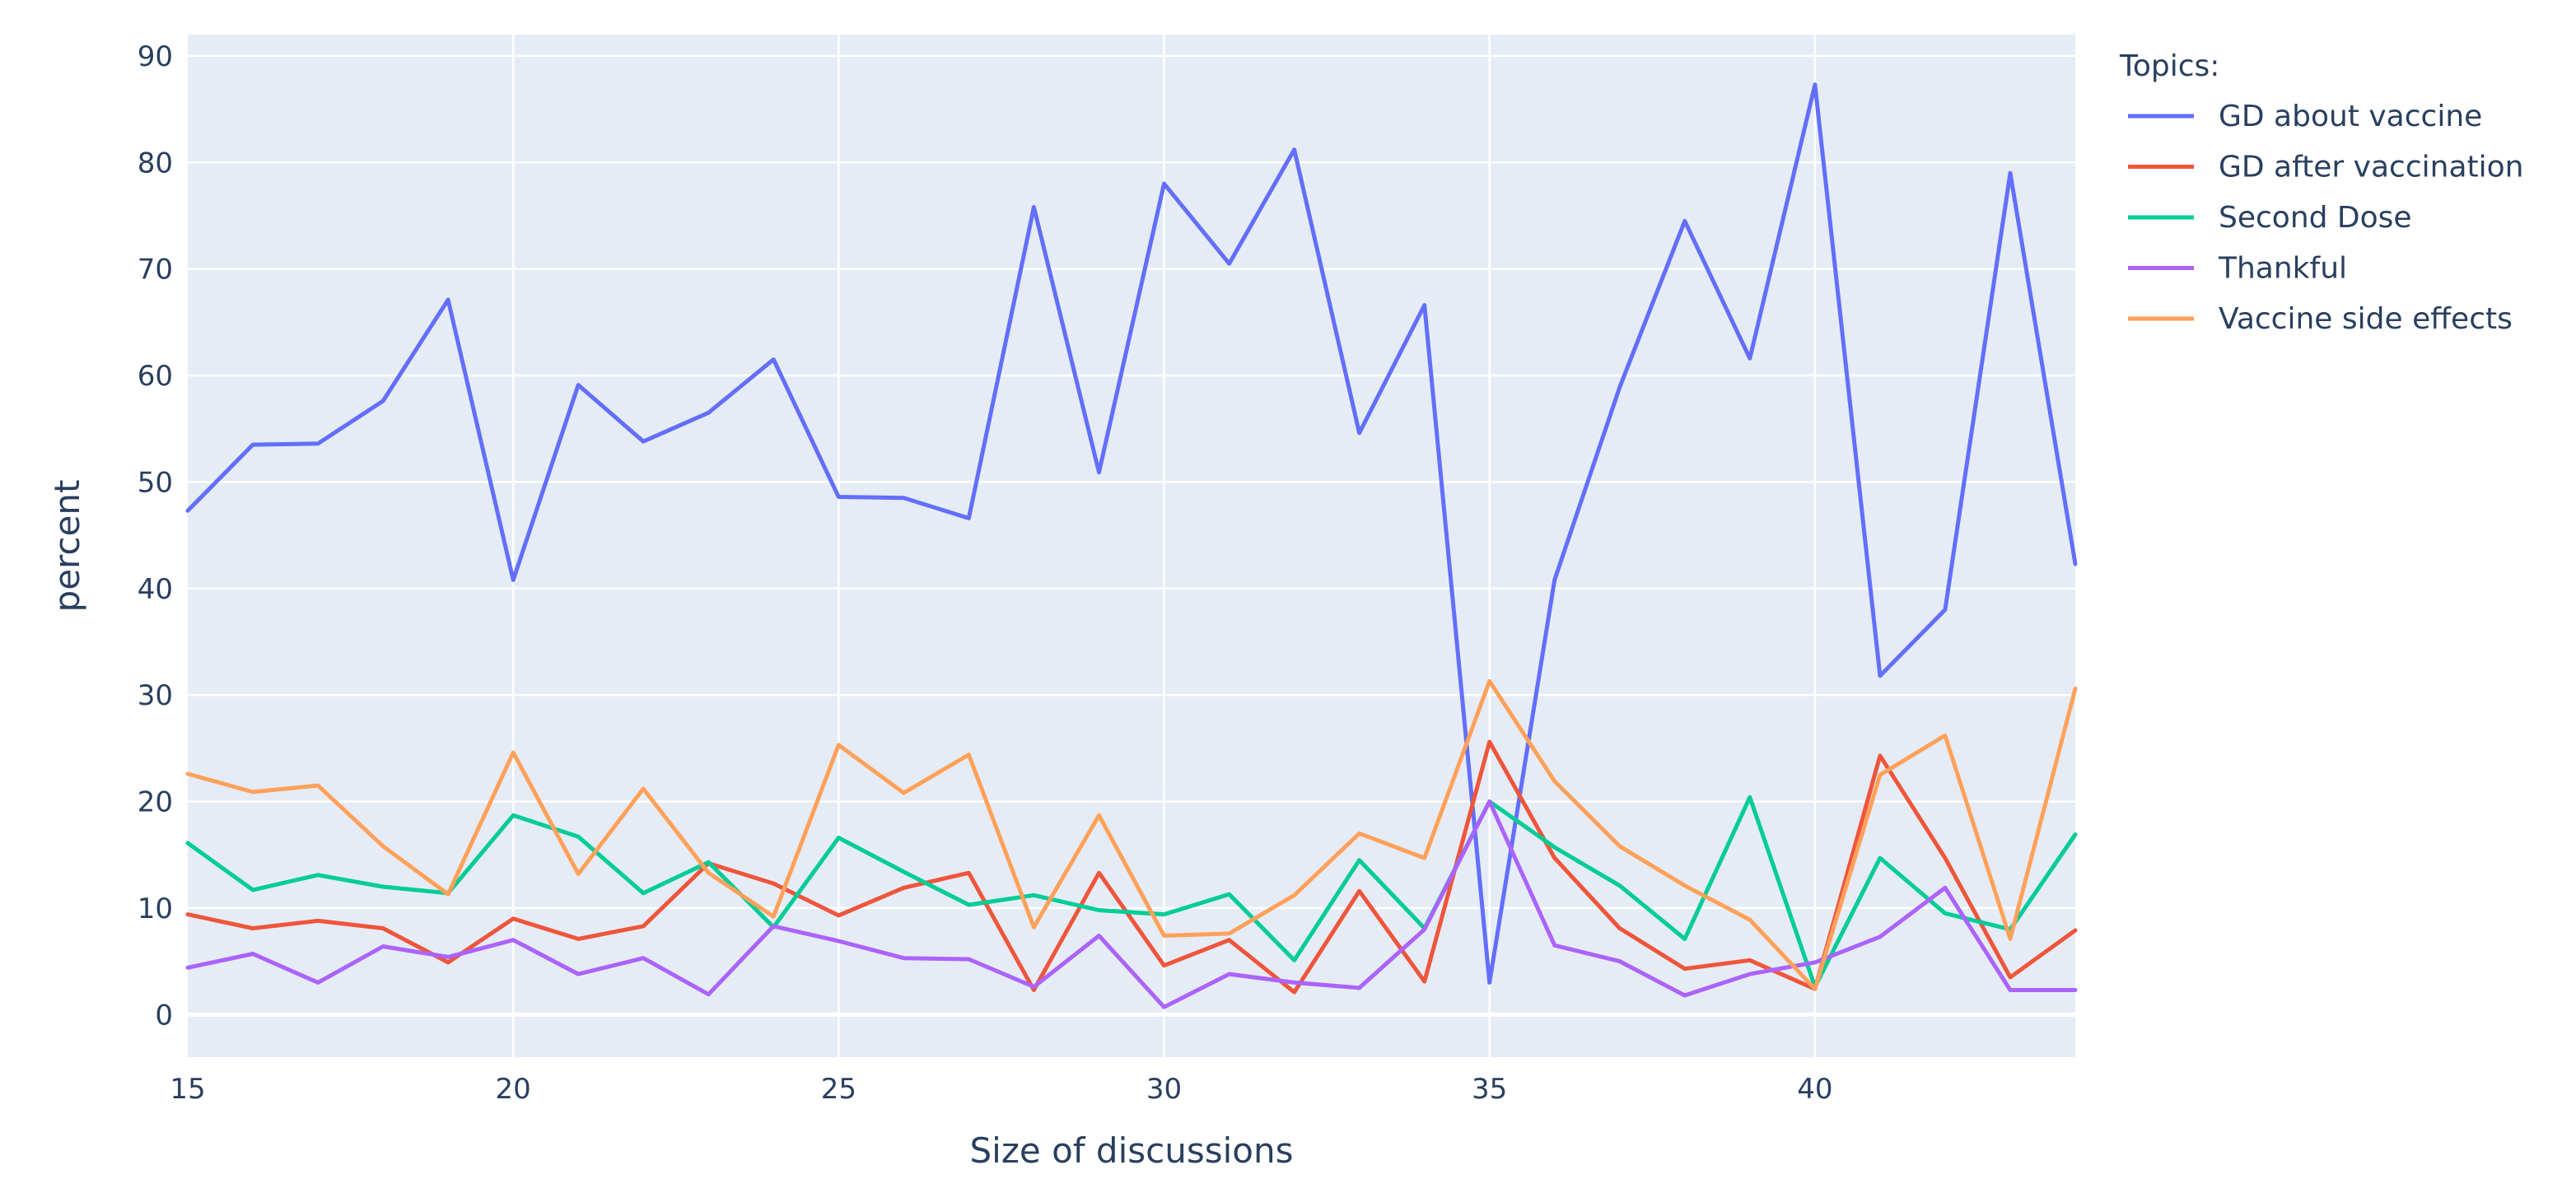 The width and height of the screenshot is (2576, 1193). I want to click on legend-item-gd-about-vaccine: GD about vaccine, so click(2305, 117).